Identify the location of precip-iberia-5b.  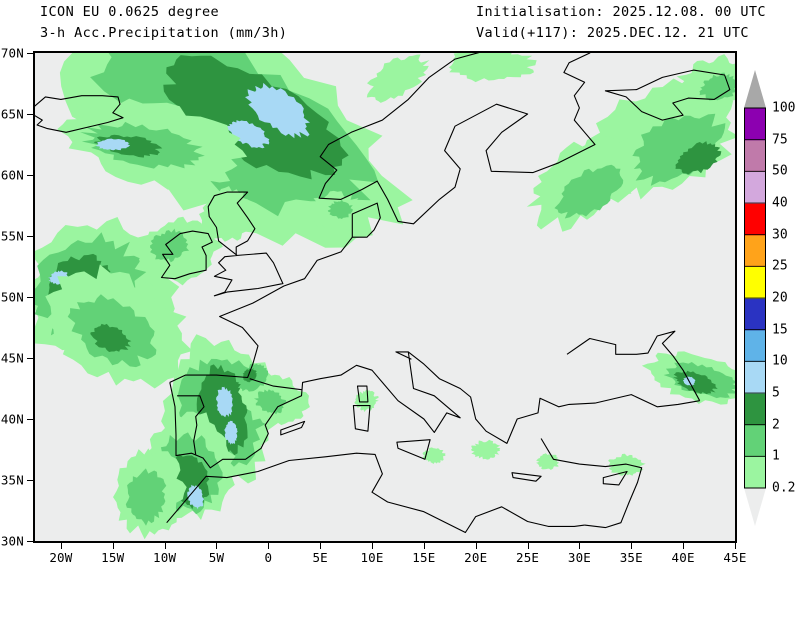
(231, 432).